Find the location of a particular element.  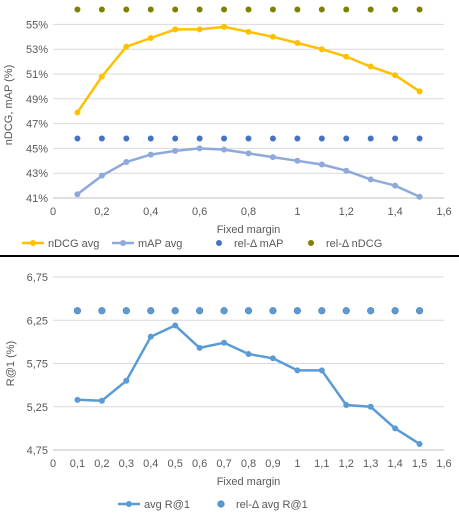

y-tick-label: 6,25 is located at coordinates (37, 321).